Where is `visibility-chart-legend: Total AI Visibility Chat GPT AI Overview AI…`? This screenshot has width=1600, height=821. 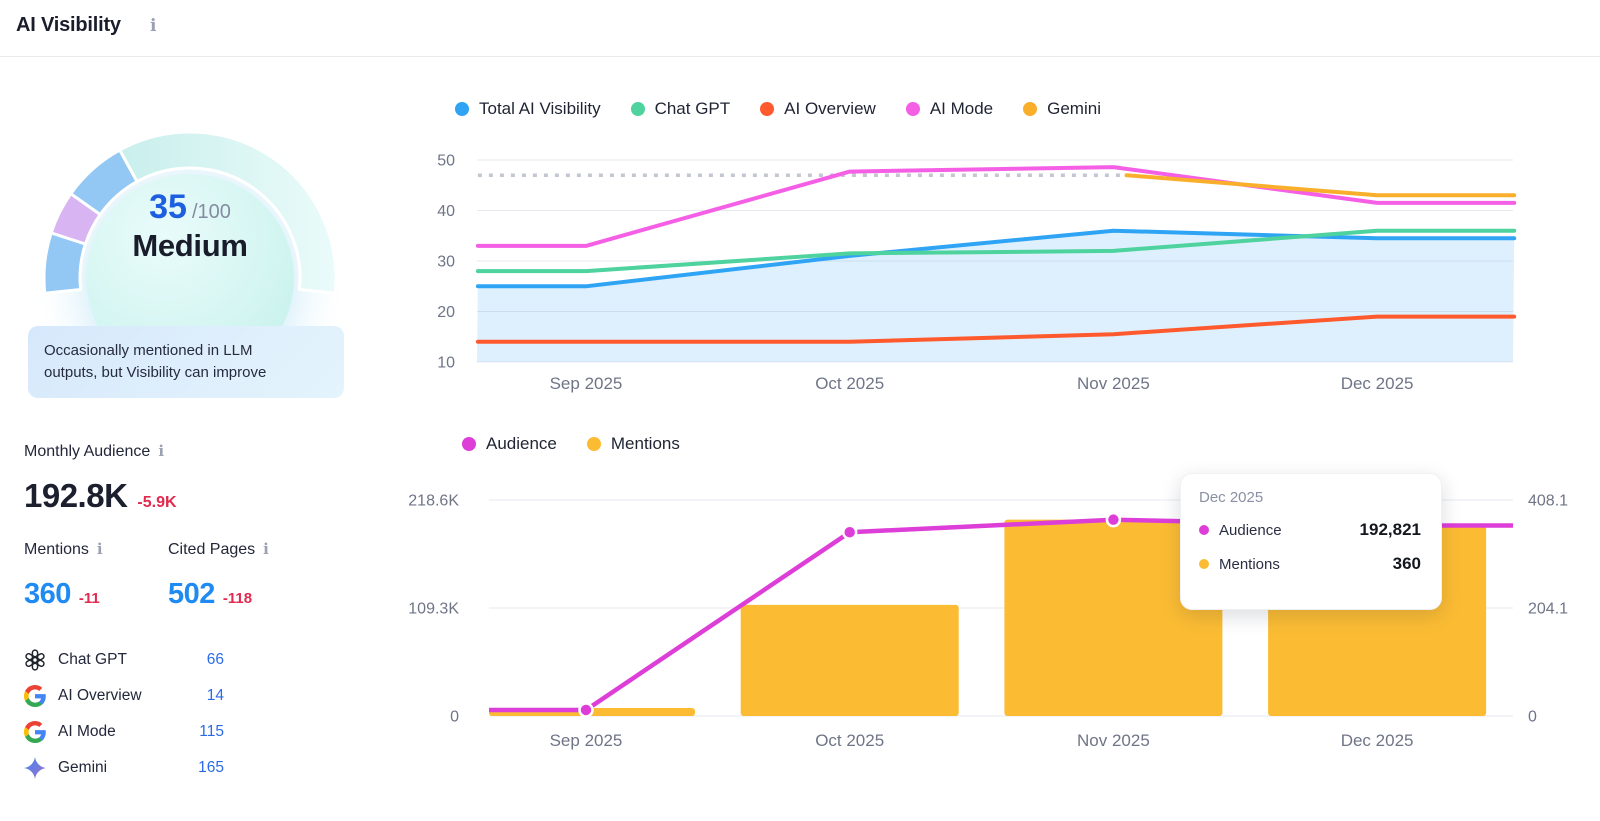 visibility-chart-legend: Total AI Visibility Chat GPT AI Overview AI… is located at coordinates (778, 109).